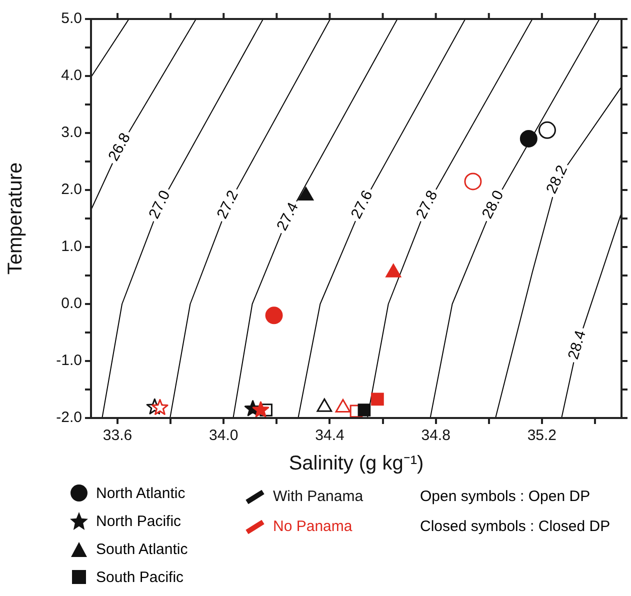  Describe the element at coordinates (117, 435) in the screenshot. I see `x-tick-label: 33.6` at that location.